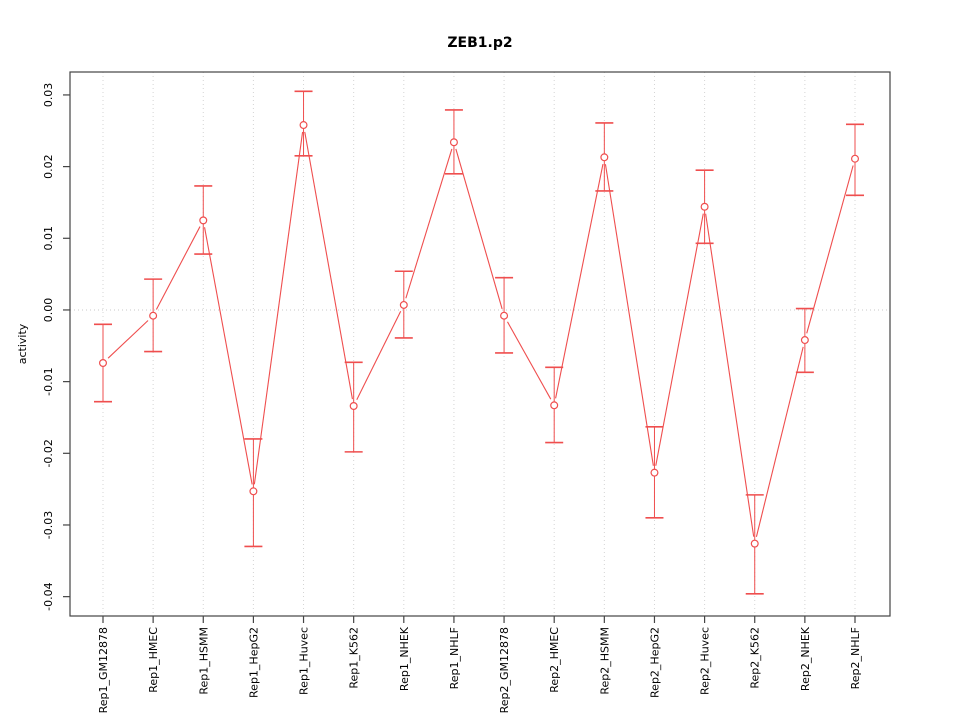 The width and height of the screenshot is (960, 720). Describe the element at coordinates (48, 166) in the screenshot. I see `y-tick-label: 0.02` at that location.